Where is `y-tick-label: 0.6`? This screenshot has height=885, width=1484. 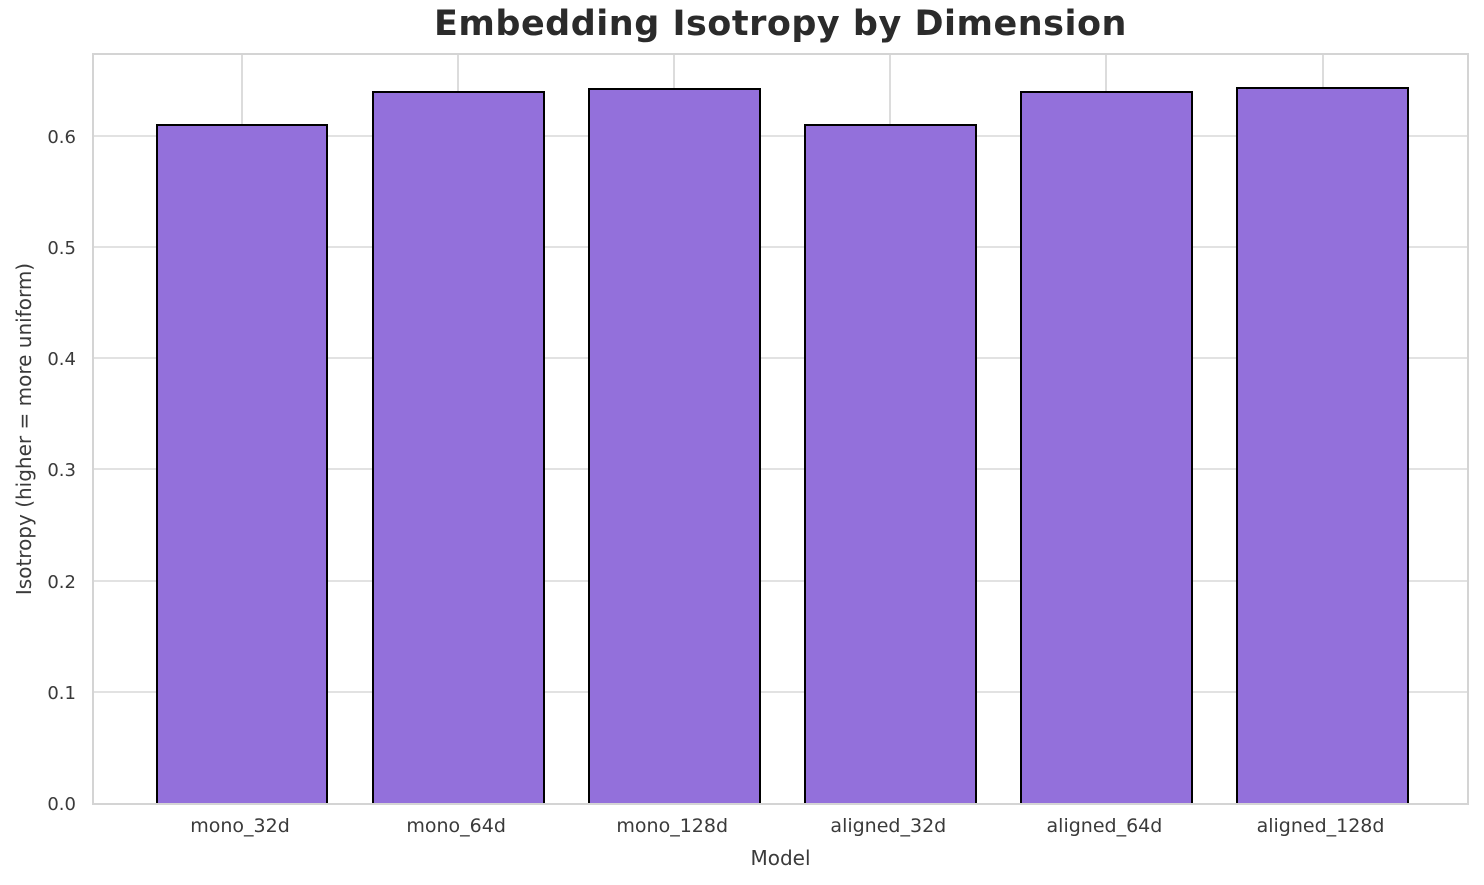 y-tick-label: 0.6 is located at coordinates (61, 137).